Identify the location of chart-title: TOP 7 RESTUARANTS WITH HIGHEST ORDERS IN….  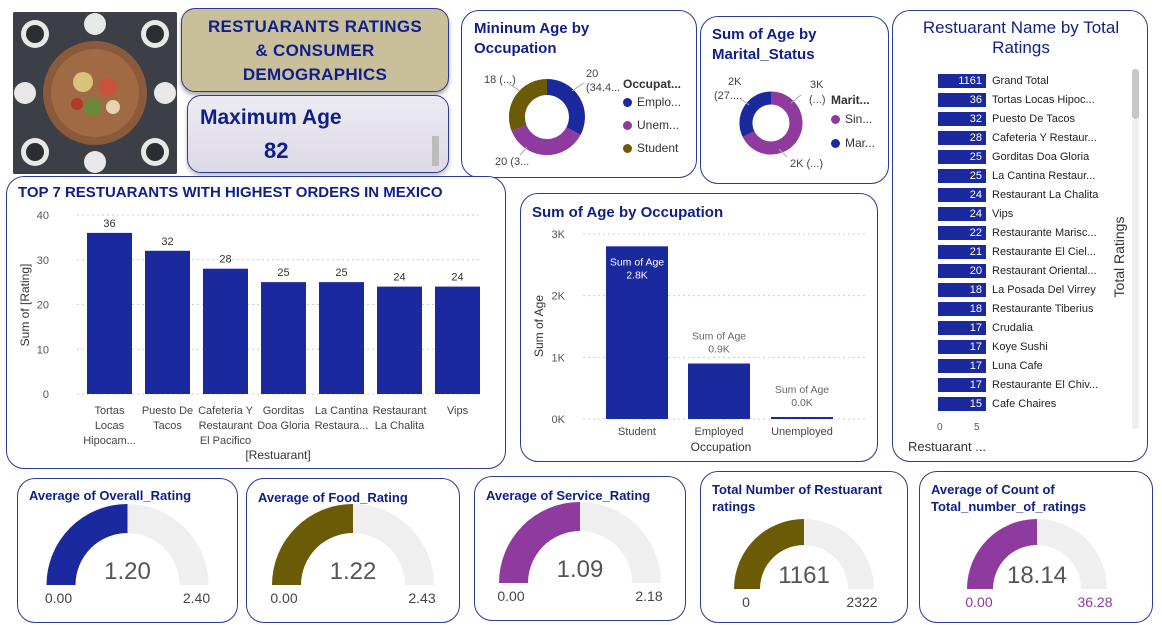
(230, 192).